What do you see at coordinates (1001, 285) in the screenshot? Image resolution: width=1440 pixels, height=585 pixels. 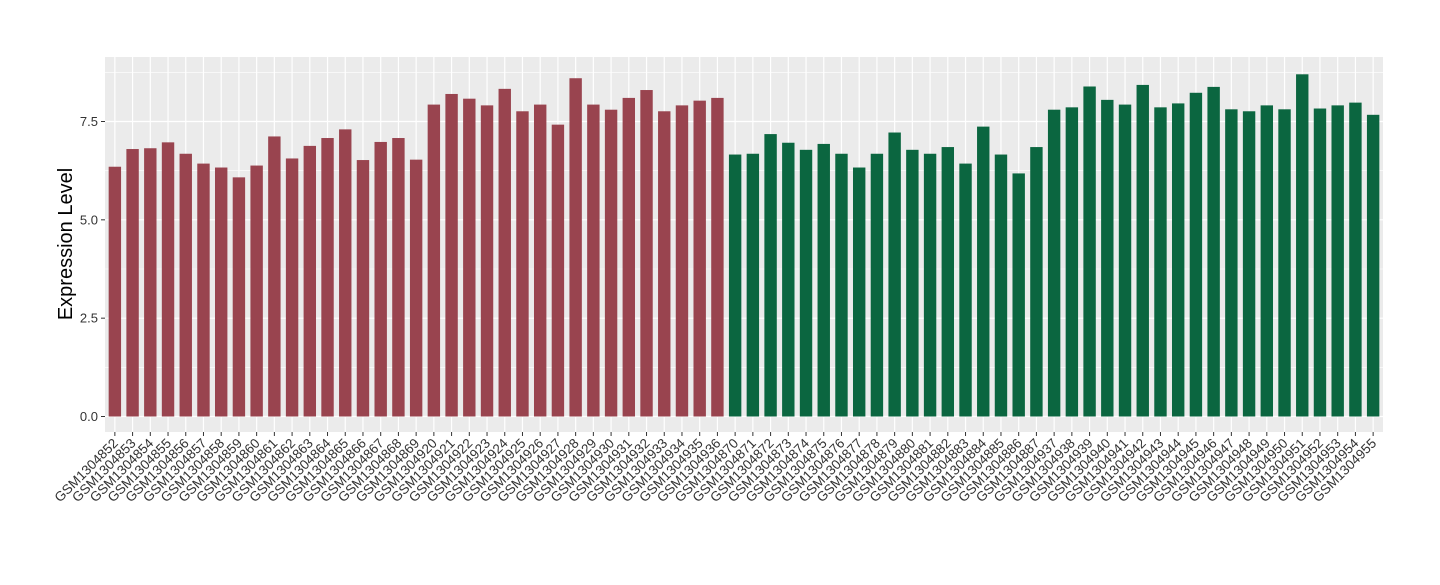 I see `bar-GSM1304885` at bounding box center [1001, 285].